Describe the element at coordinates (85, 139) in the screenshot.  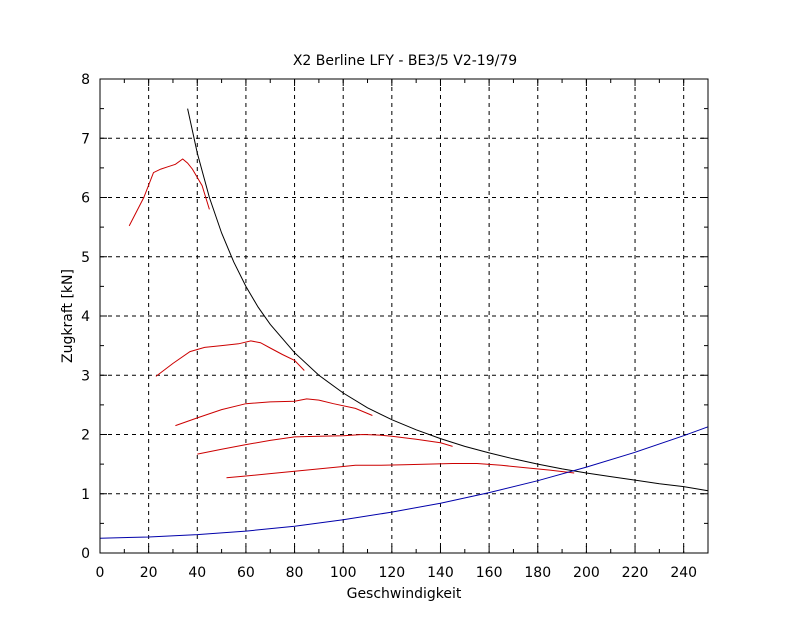
I see `y-tick-label: 7` at that location.